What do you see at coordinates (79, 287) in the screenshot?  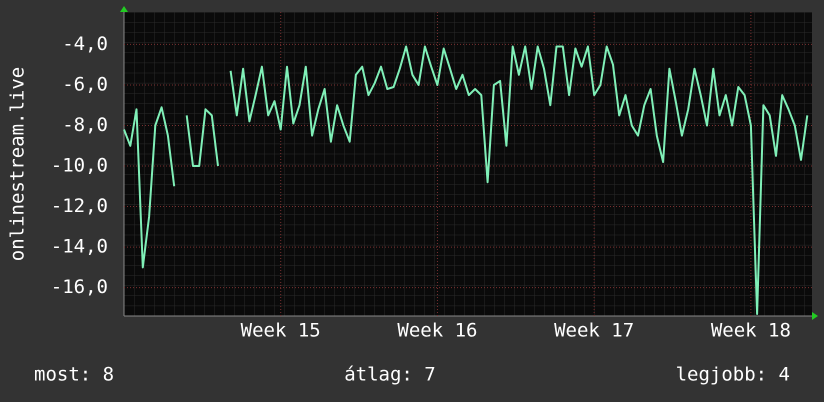 I see `y-tick-label: -16,0` at bounding box center [79, 287].